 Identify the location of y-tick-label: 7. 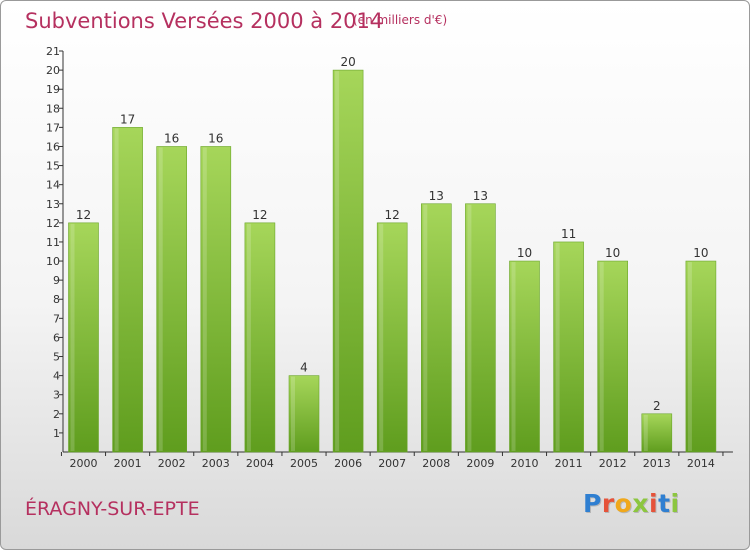
(56, 318).